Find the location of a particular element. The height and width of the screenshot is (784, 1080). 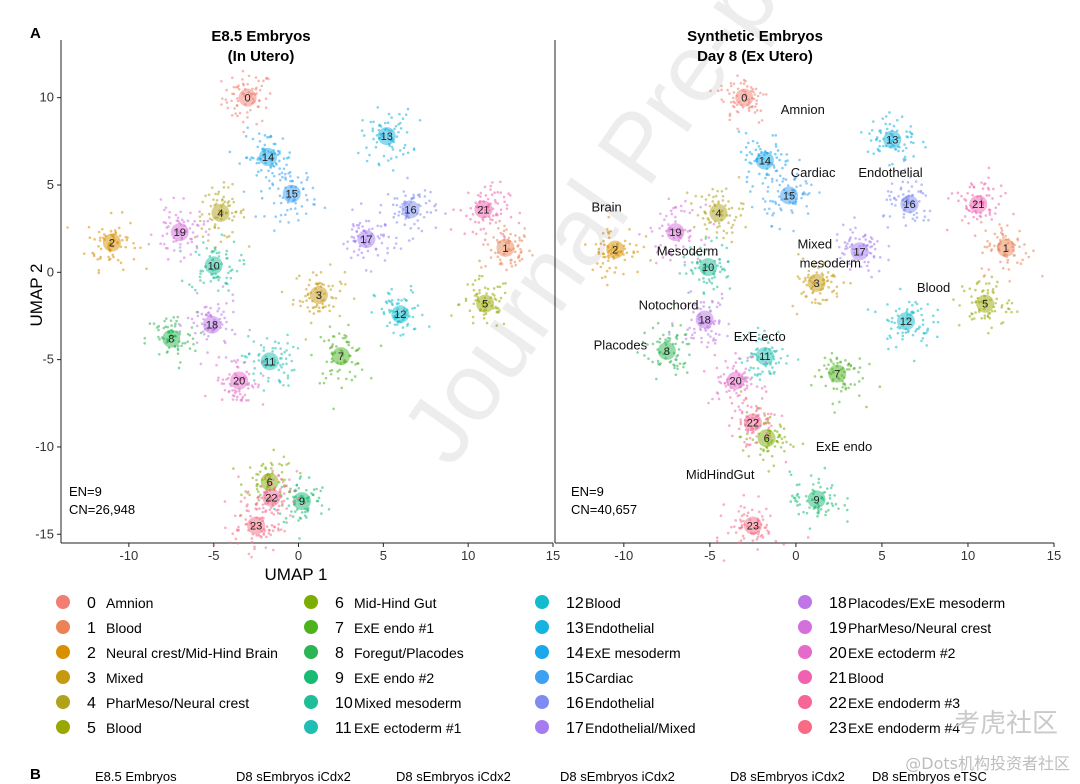

panel-b-header: D8 sEmbryos iCdx2 is located at coordinates (787, 776).